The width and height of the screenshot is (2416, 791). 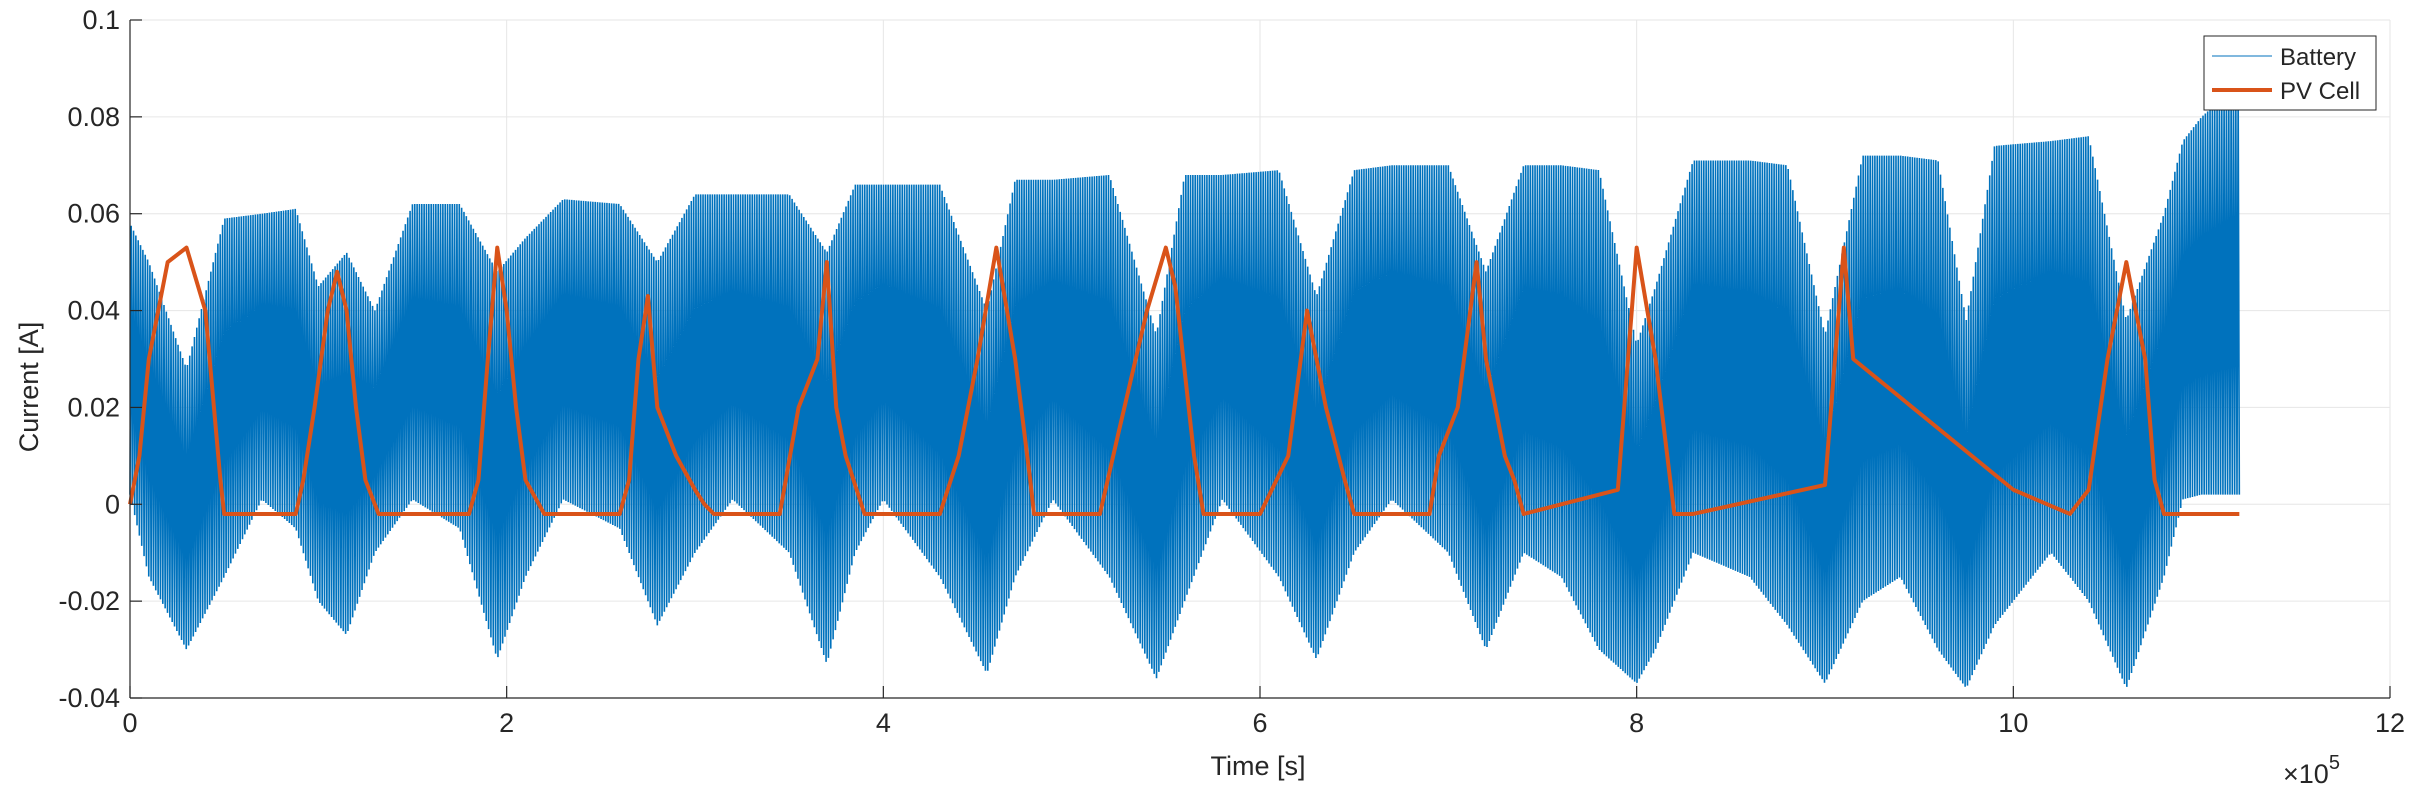 What do you see at coordinates (93, 117) in the screenshot?
I see `y-tick-label-6: 0.08` at bounding box center [93, 117].